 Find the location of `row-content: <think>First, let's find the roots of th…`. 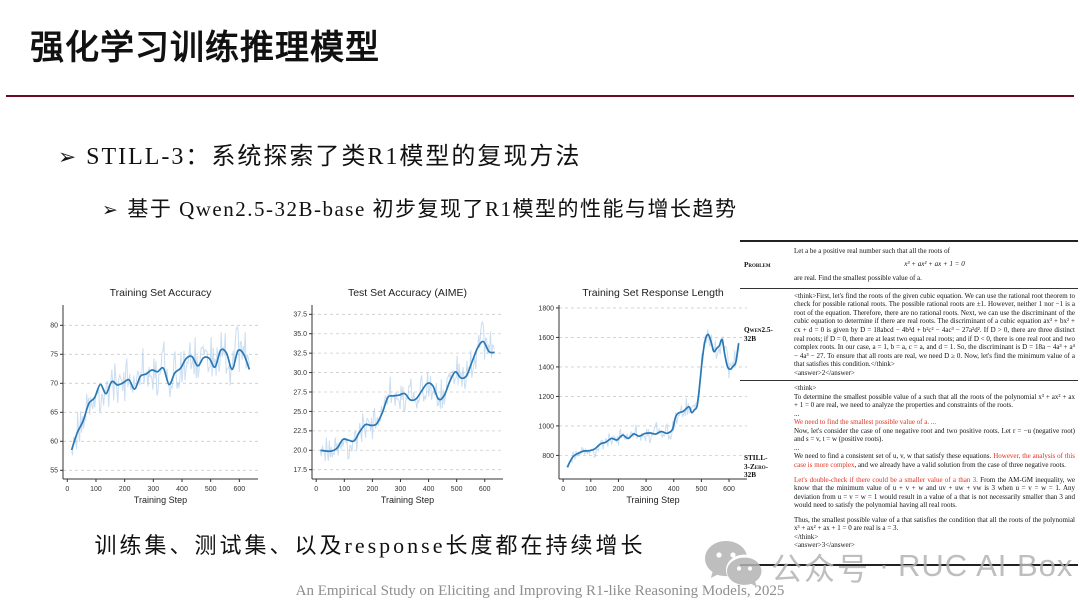

row-content: <think>First, let's find the roots of th… is located at coordinates (934, 334).